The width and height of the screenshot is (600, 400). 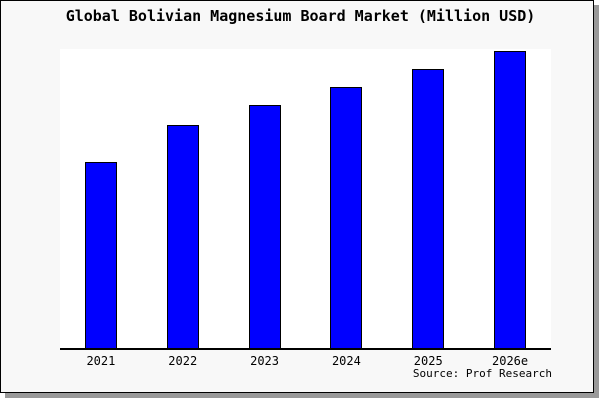 I want to click on x-tick-label-2021: 2021, so click(x=101, y=361).